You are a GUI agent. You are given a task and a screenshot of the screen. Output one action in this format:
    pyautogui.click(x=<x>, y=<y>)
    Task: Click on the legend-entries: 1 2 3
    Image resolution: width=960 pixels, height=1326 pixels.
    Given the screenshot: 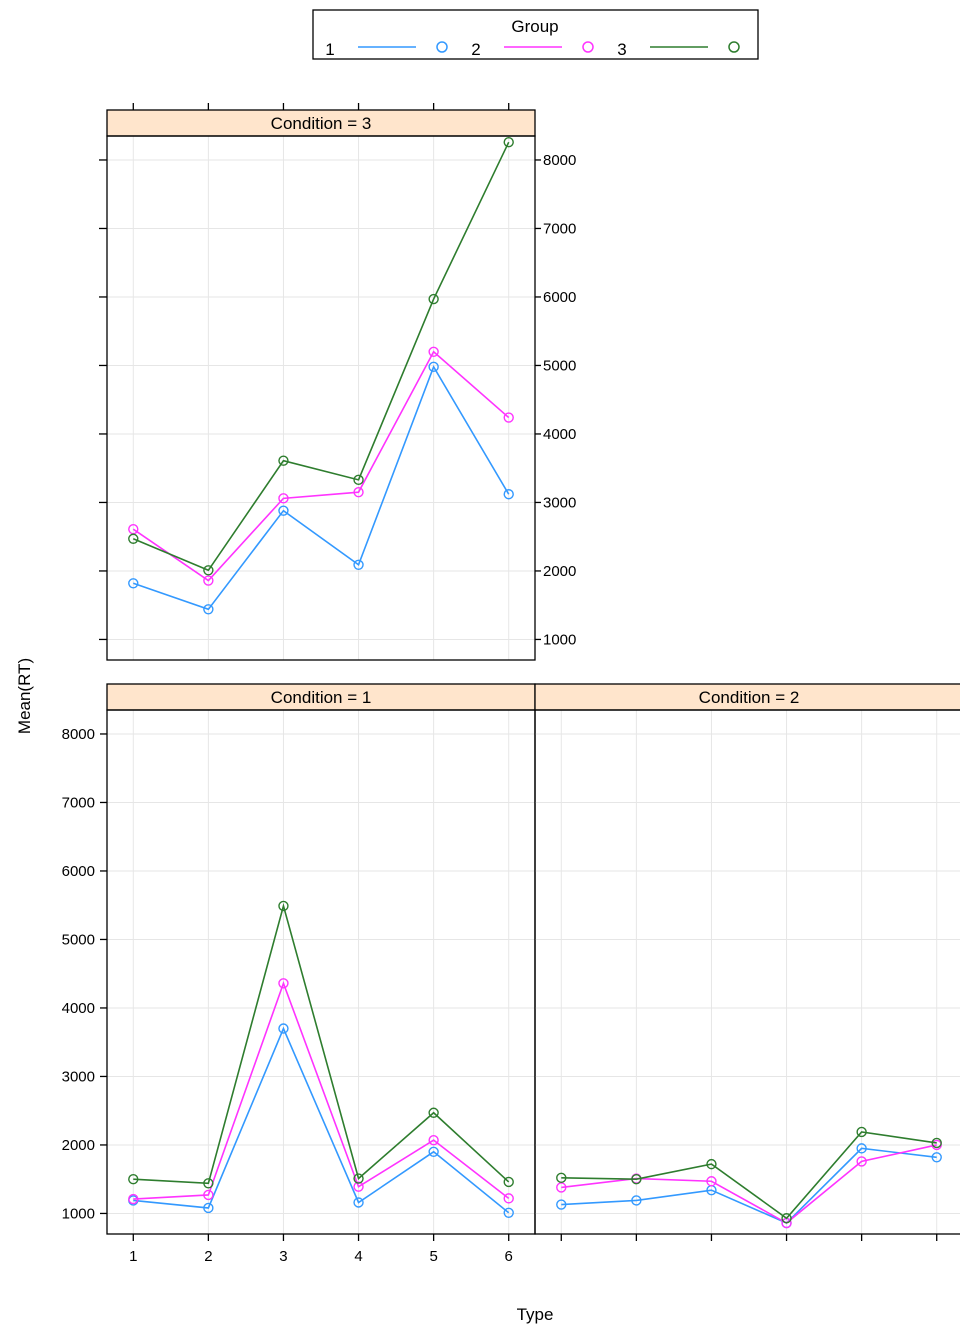 What is the action you would take?
    pyautogui.click(x=532, y=49)
    